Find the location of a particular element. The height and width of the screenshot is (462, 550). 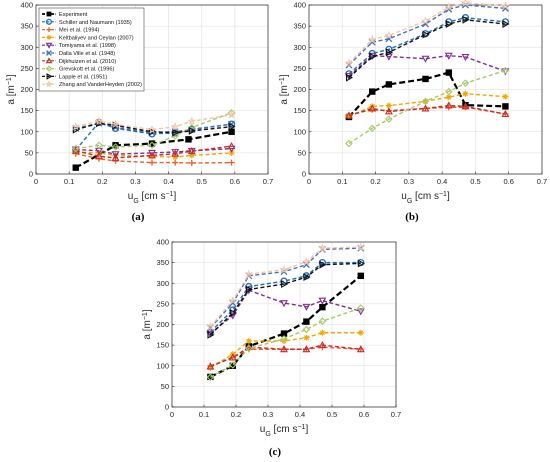

x-tick-label: 0 is located at coordinates (309, 181).